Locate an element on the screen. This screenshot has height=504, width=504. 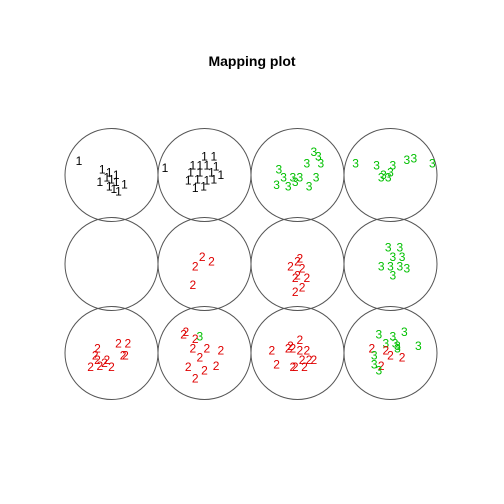
node-row1-col2: 11 11 1 1 11 1 1 11 1 1 11 1 is located at coordinates (204, 175).